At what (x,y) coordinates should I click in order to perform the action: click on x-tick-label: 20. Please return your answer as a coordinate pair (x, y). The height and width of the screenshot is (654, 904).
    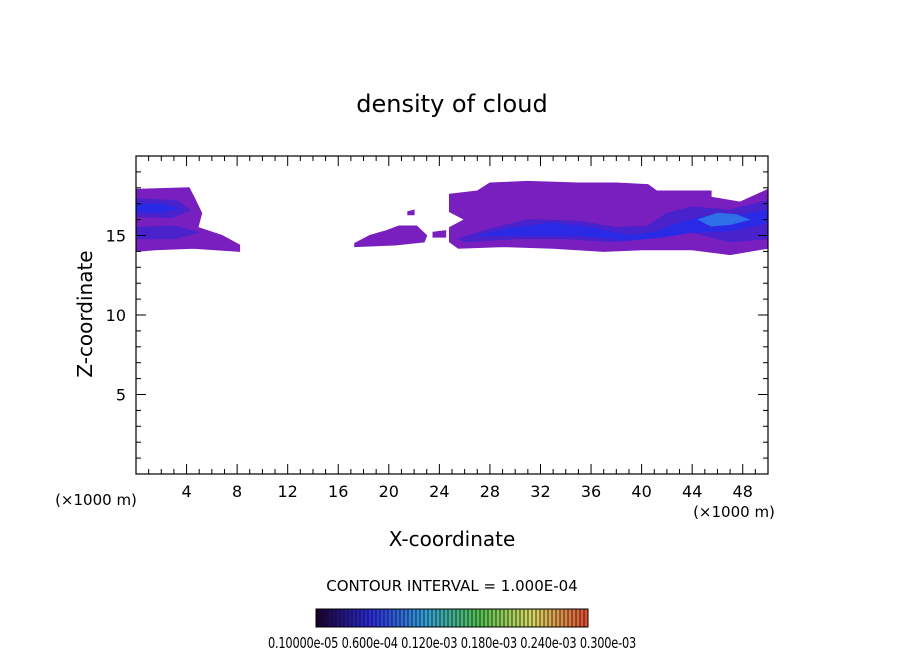
    Looking at the image, I should click on (389, 491).